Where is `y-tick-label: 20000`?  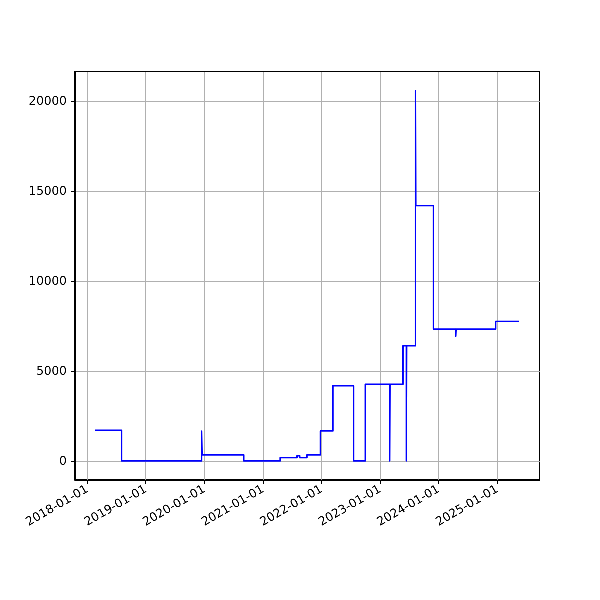
y-tick-label: 20000 is located at coordinates (47, 101).